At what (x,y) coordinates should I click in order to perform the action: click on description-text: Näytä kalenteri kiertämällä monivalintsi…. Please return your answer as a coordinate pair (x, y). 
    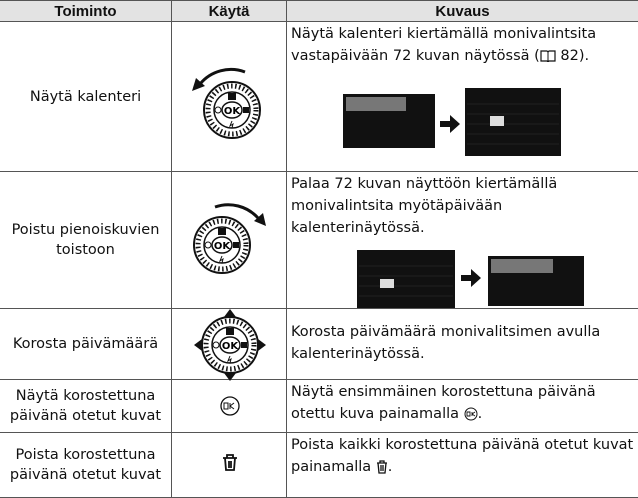
    Looking at the image, I should click on (444, 45).